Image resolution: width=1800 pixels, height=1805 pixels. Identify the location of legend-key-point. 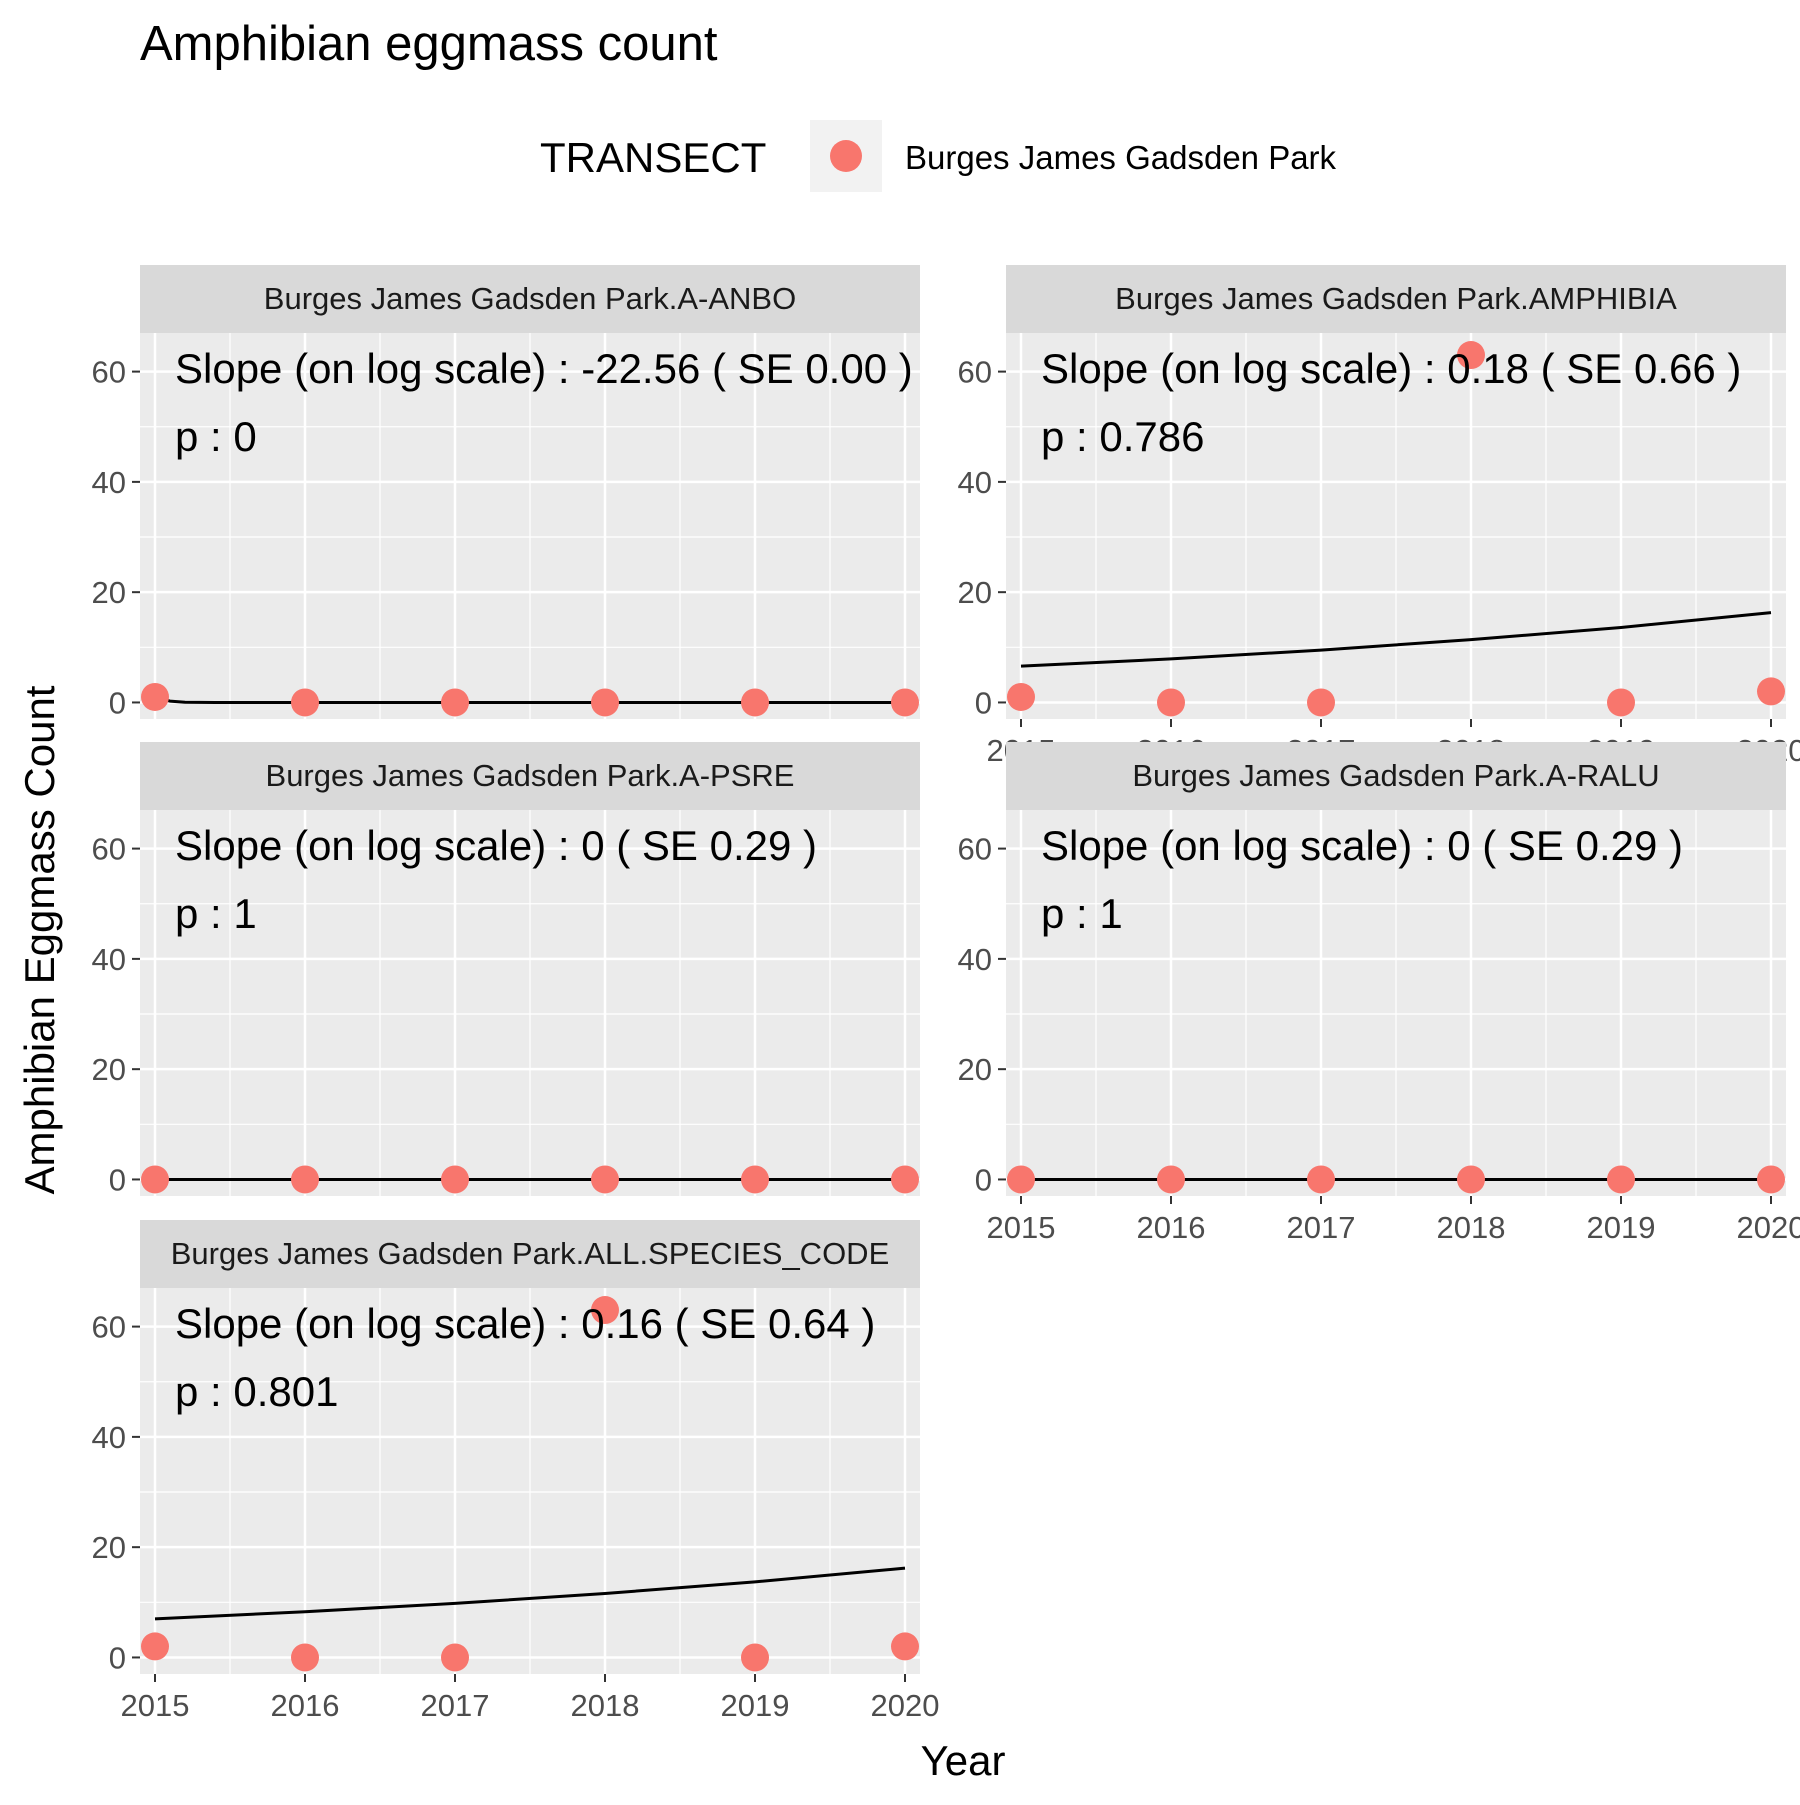
(846, 156).